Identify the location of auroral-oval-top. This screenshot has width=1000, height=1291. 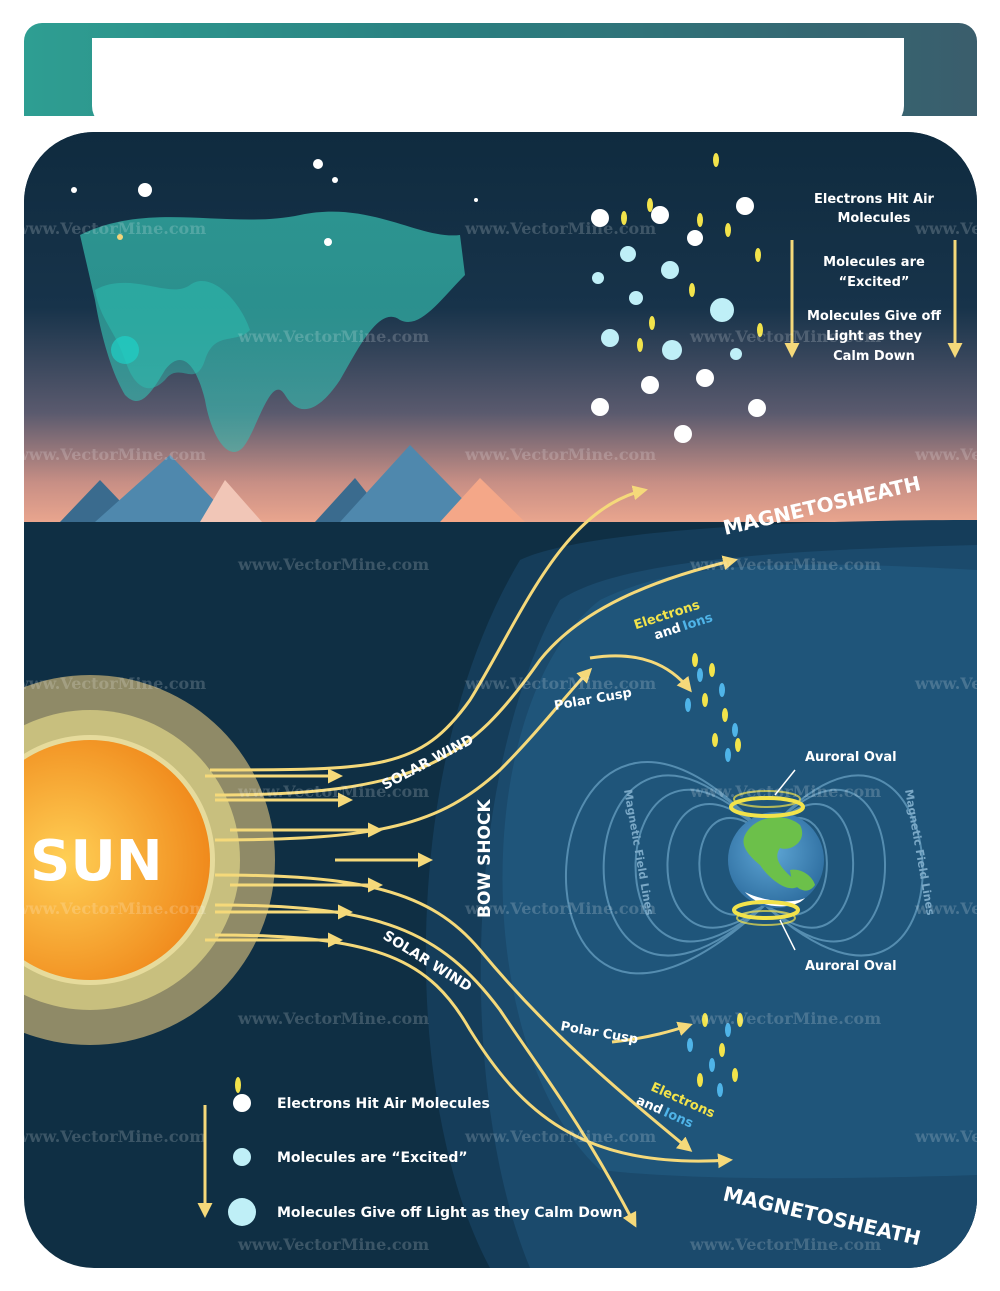
(767, 807).